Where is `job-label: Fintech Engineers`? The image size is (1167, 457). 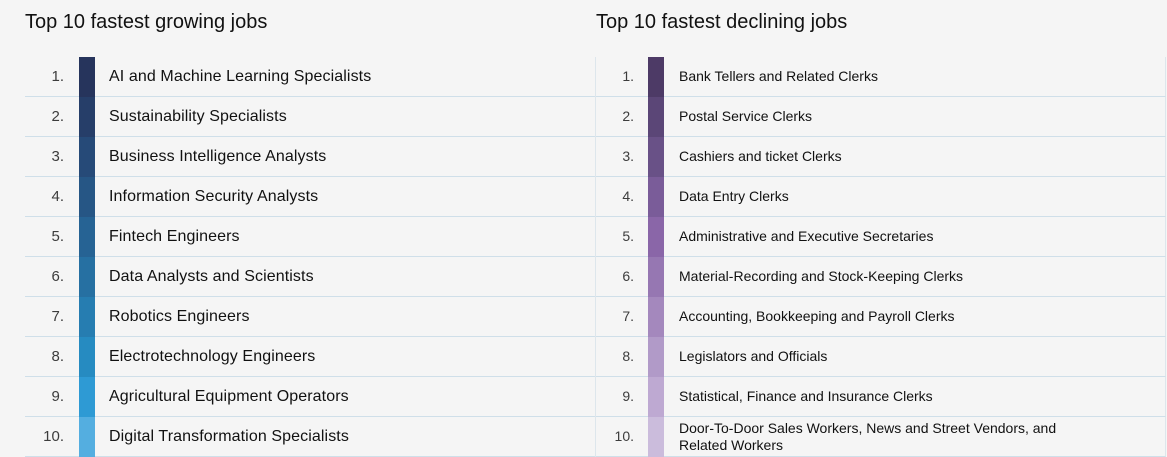
job-label: Fintech Engineers is located at coordinates (174, 236).